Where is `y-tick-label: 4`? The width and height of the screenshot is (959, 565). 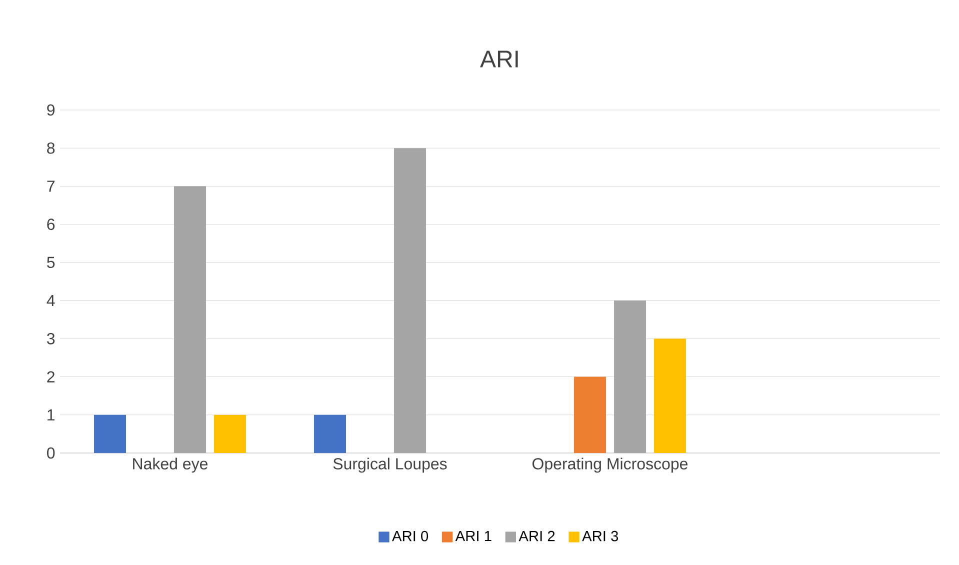 y-tick-label: 4 is located at coordinates (50, 300).